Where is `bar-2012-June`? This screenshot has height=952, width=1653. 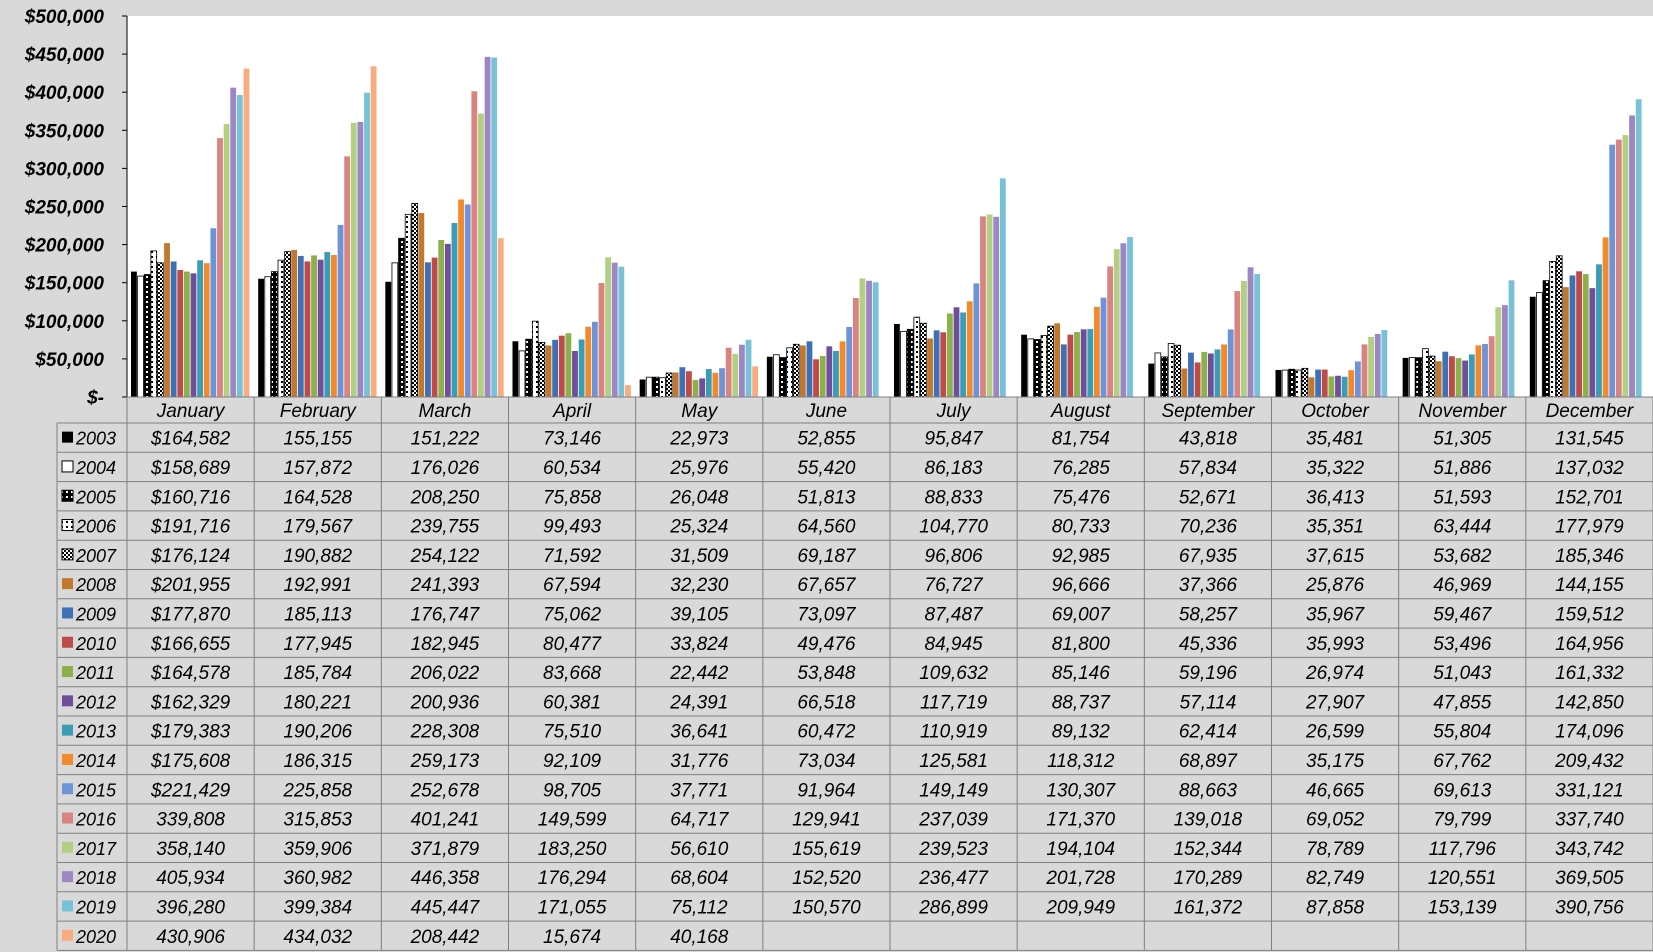 bar-2012-June is located at coordinates (829, 371).